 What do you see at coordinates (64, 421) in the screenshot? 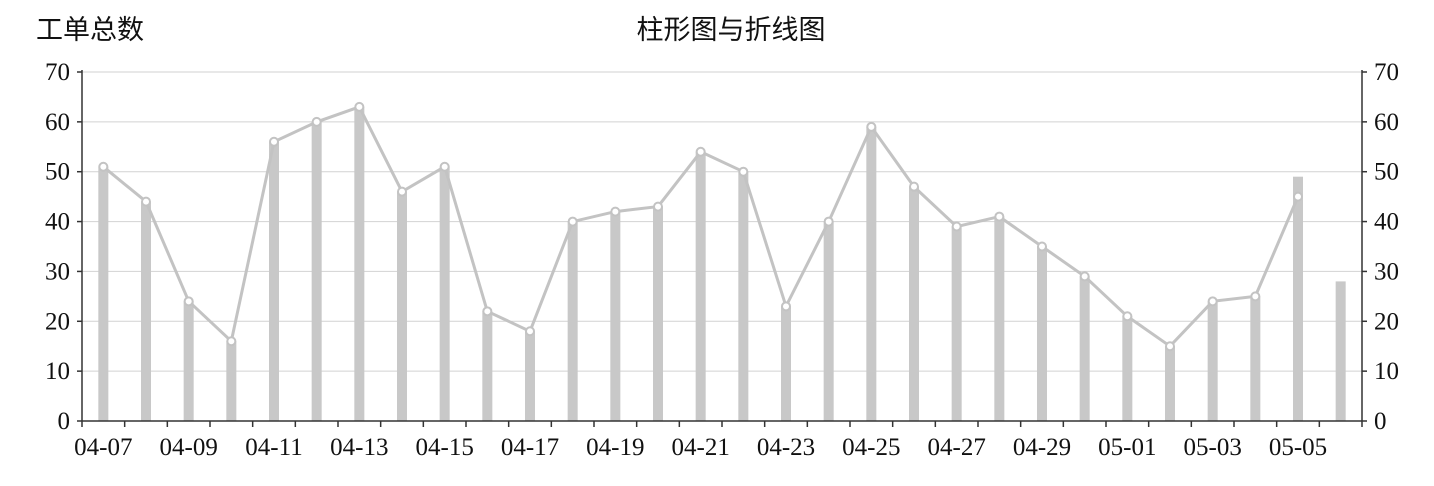
I see `y-tick-label-left: 0` at bounding box center [64, 421].